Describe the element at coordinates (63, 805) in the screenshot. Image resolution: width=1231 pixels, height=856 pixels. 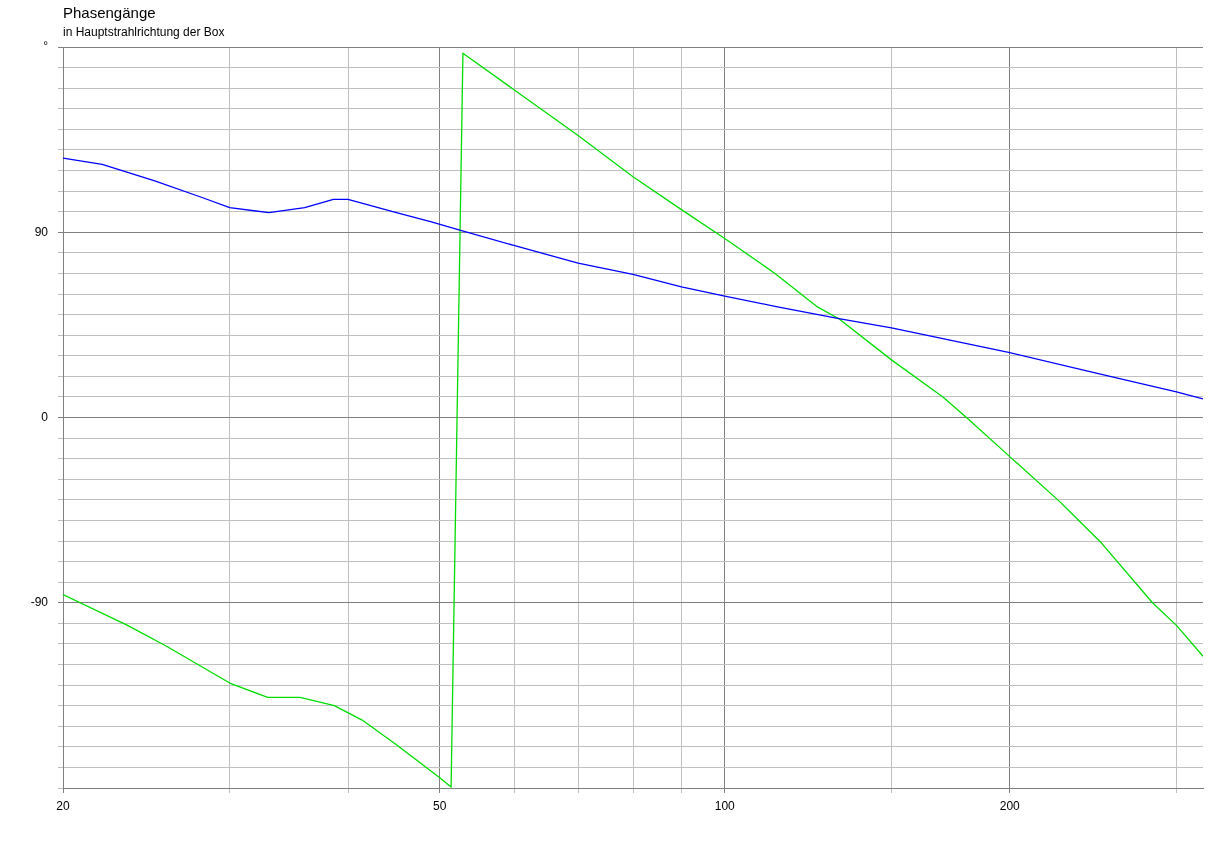
I see `x-tick-label: 20` at that location.